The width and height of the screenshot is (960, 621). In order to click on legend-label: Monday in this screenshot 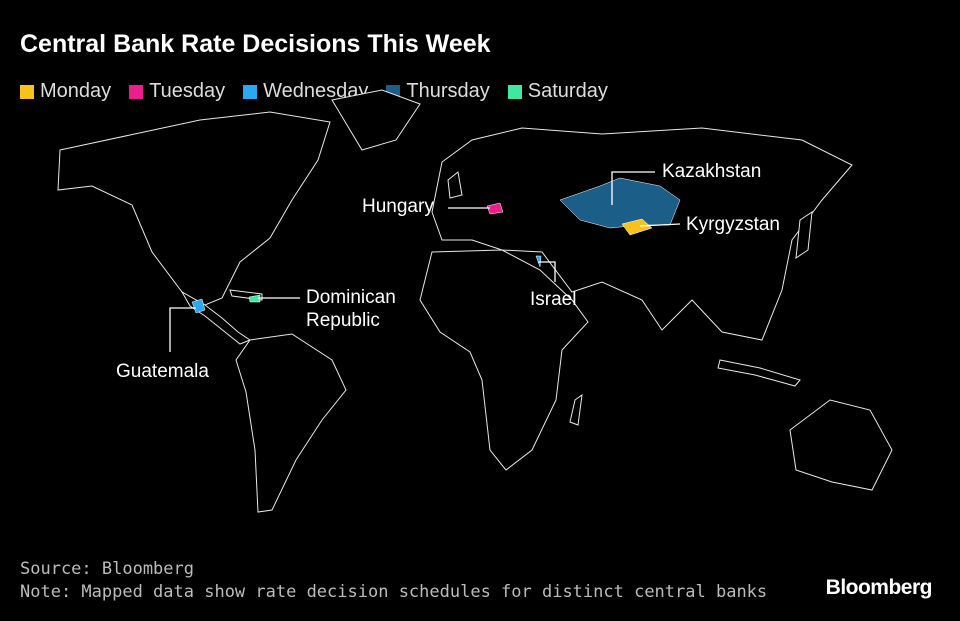, I will do `click(76, 91)`.